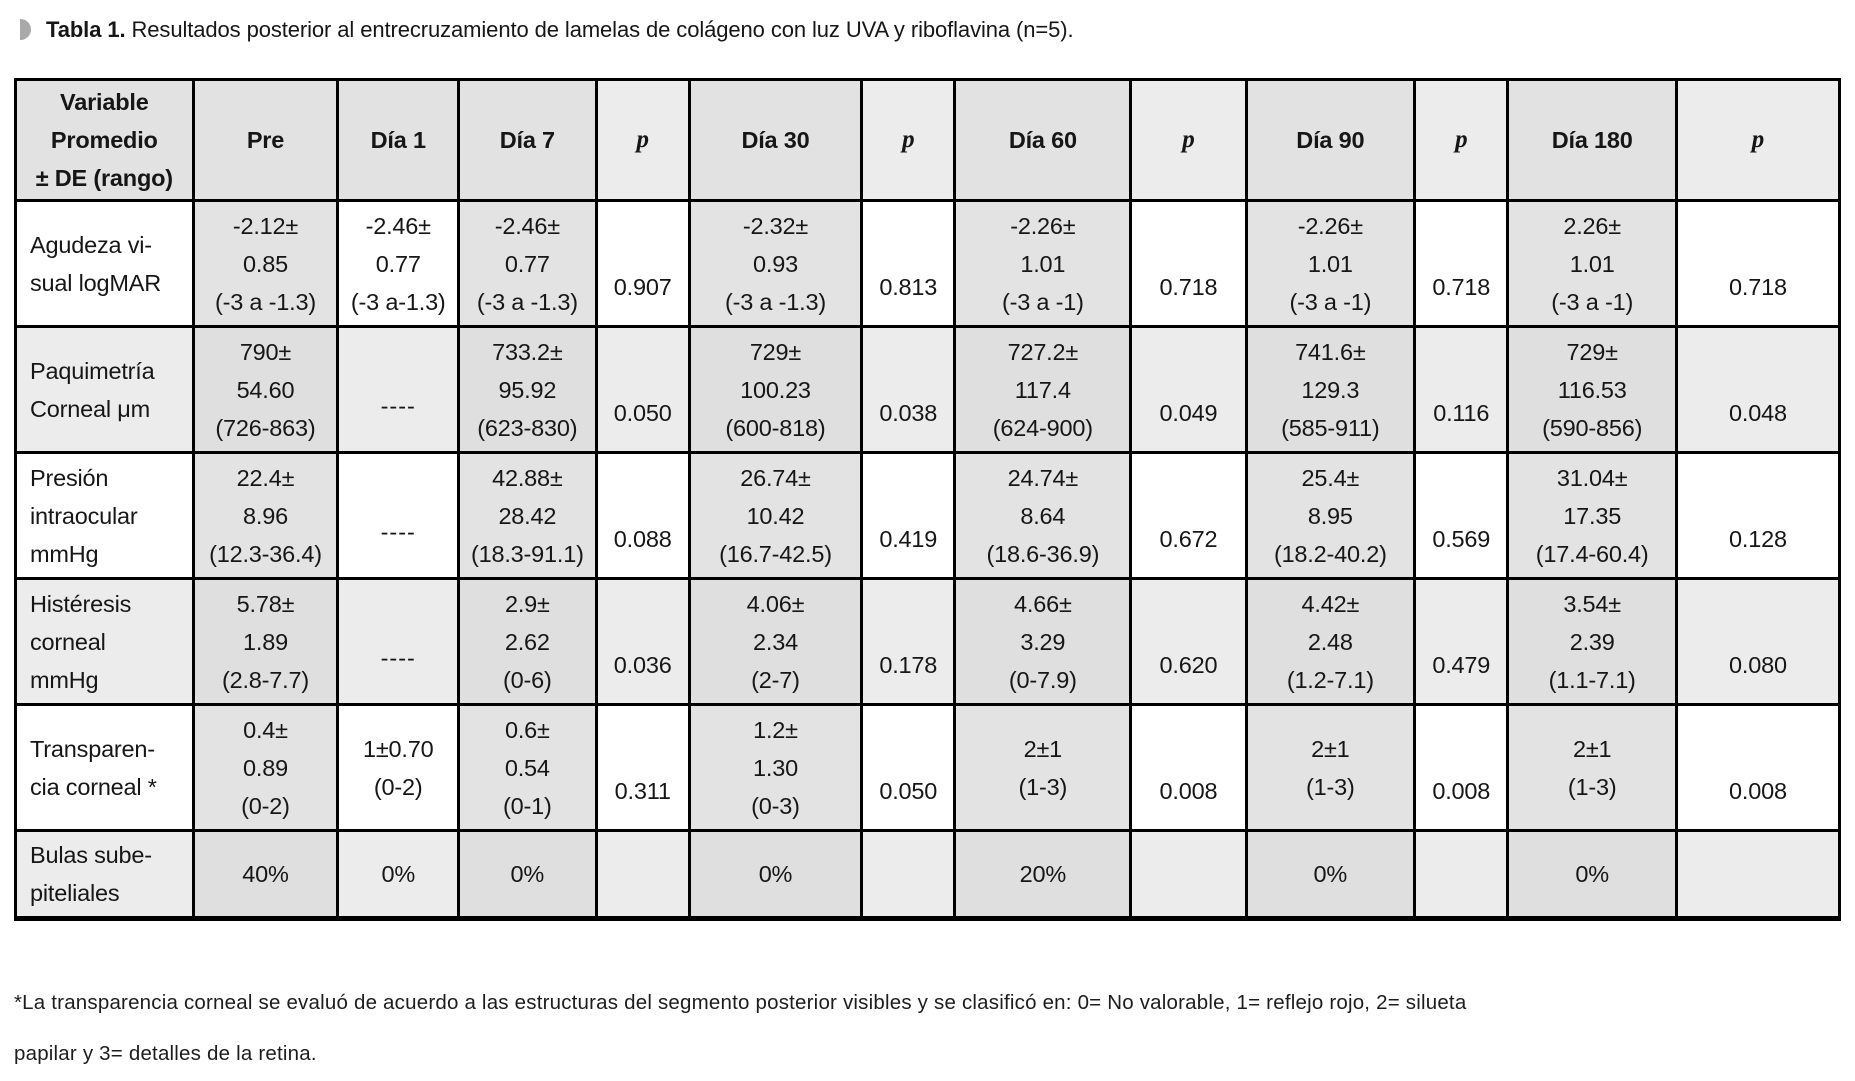  Describe the element at coordinates (527, 263) in the screenshot. I see `value-cell: -2.46± 0.77 (-3 a -1.3)` at that location.